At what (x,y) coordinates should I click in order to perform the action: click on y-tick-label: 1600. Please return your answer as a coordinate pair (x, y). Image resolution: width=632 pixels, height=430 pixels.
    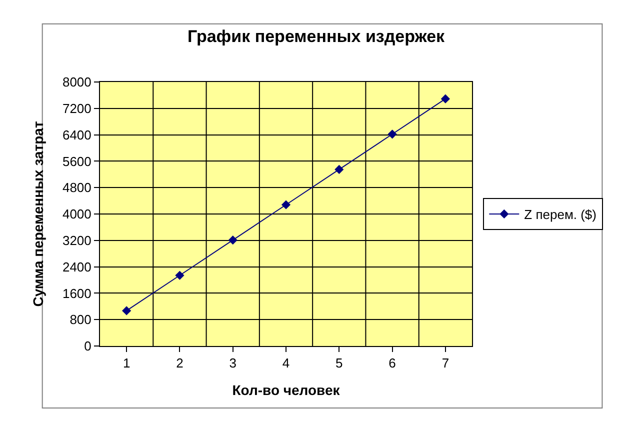
    Looking at the image, I should click on (77, 293).